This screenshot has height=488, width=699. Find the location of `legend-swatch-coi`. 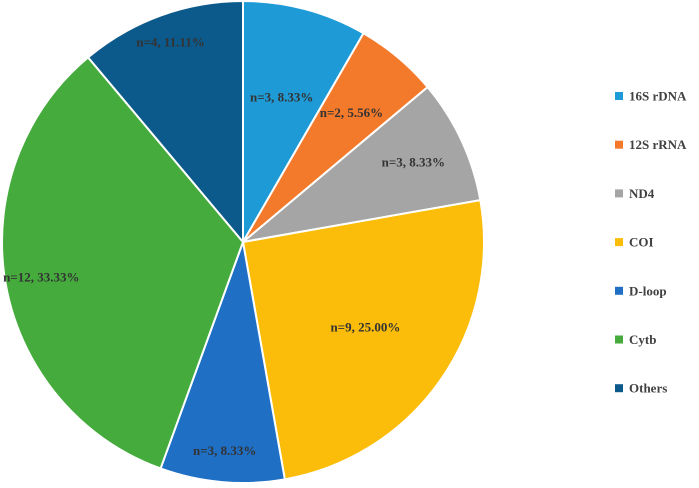

legend-swatch-coi is located at coordinates (619, 242).